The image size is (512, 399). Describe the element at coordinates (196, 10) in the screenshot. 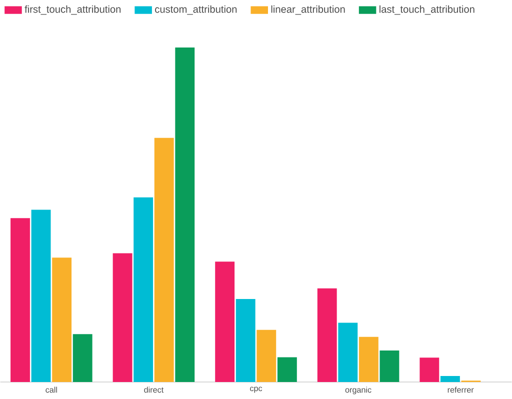

I see `legend-label: custom_attribution` at that location.